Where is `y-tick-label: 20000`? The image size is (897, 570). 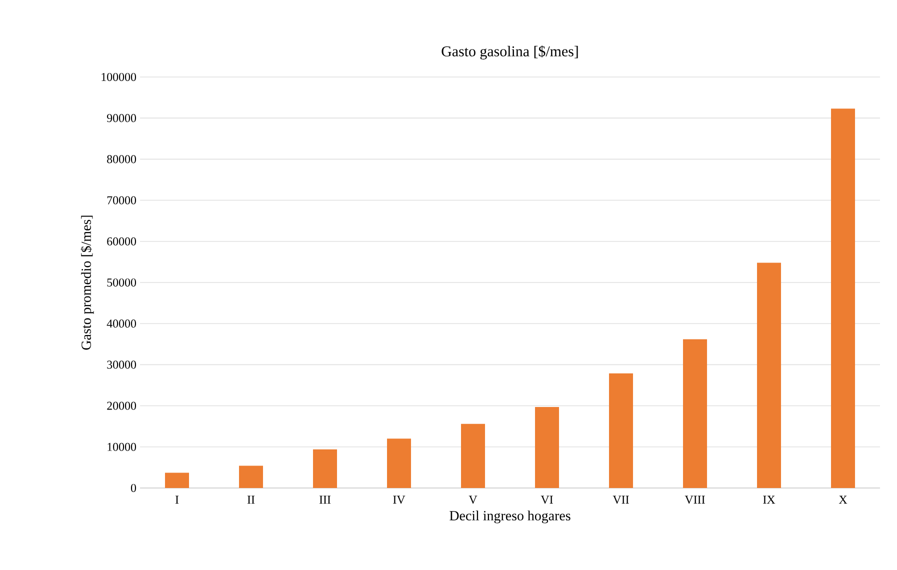
y-tick-label: 20000 is located at coordinates (121, 406).